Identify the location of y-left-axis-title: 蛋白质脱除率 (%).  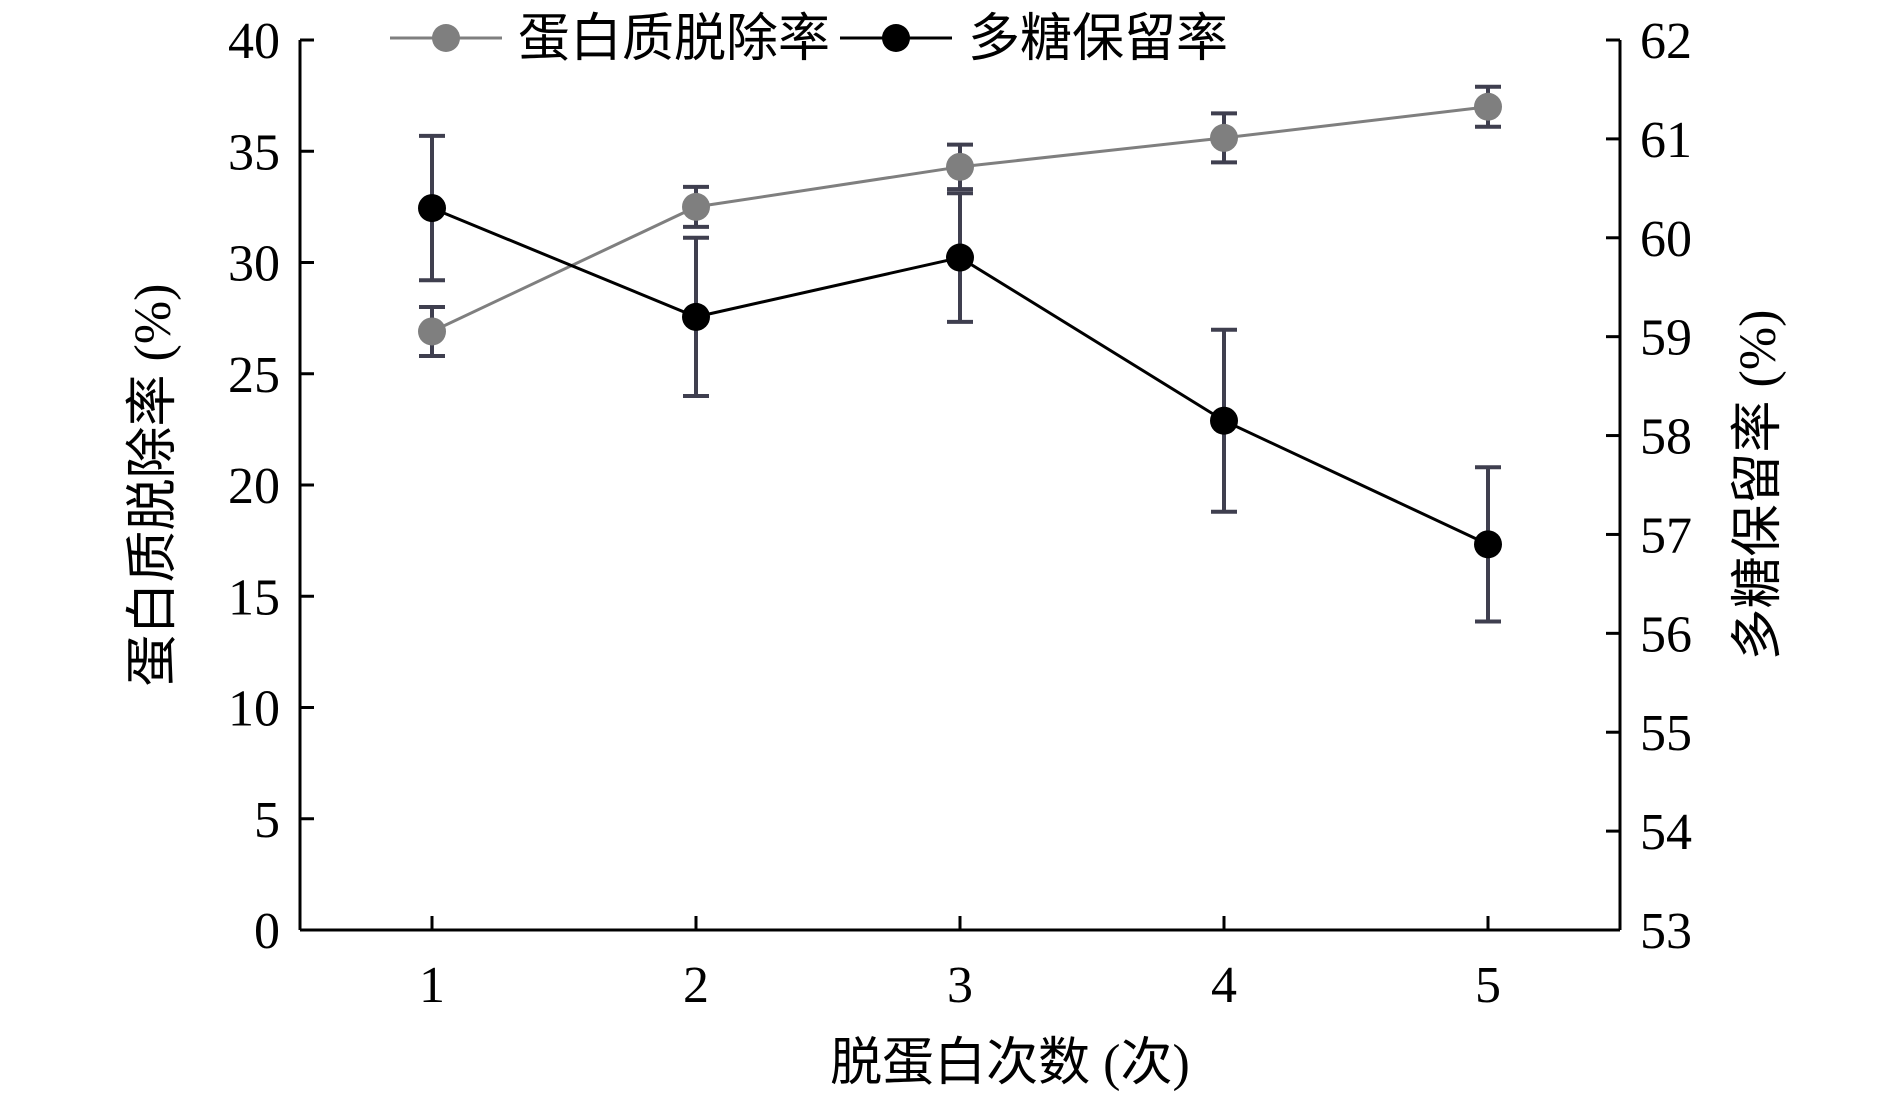
(153, 485).